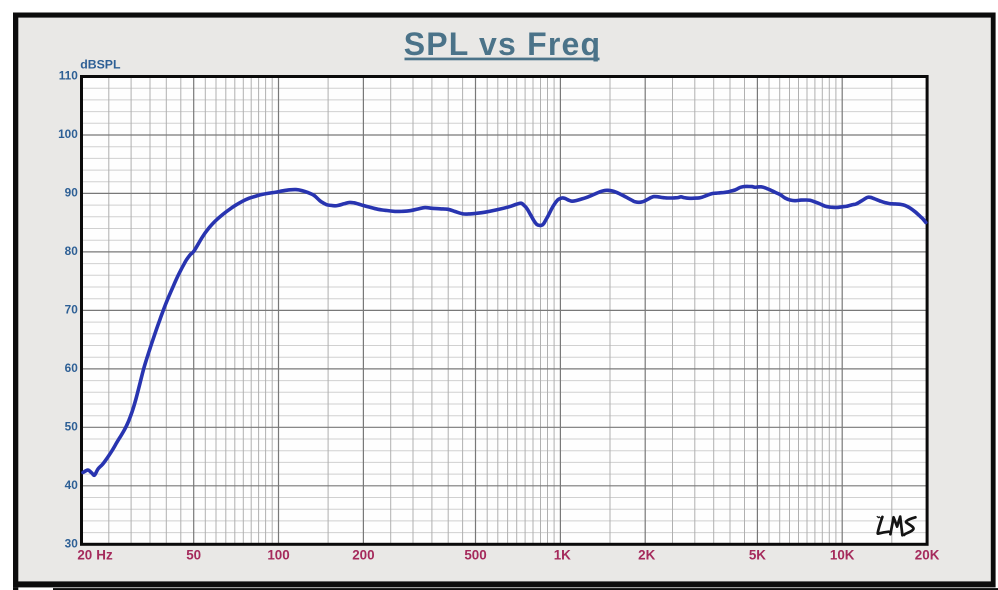 The image size is (998, 590). I want to click on svg-text: 1K, so click(562, 555).